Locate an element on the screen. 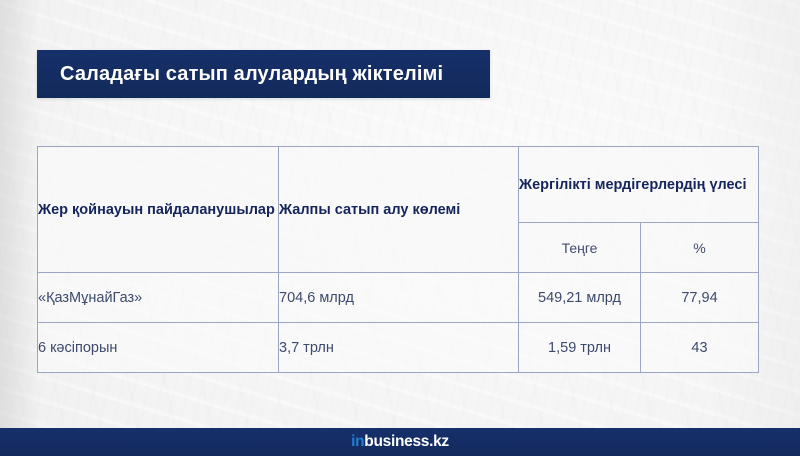  column-header-total-volume: Жалпы сатып алу көлемі is located at coordinates (398, 209).